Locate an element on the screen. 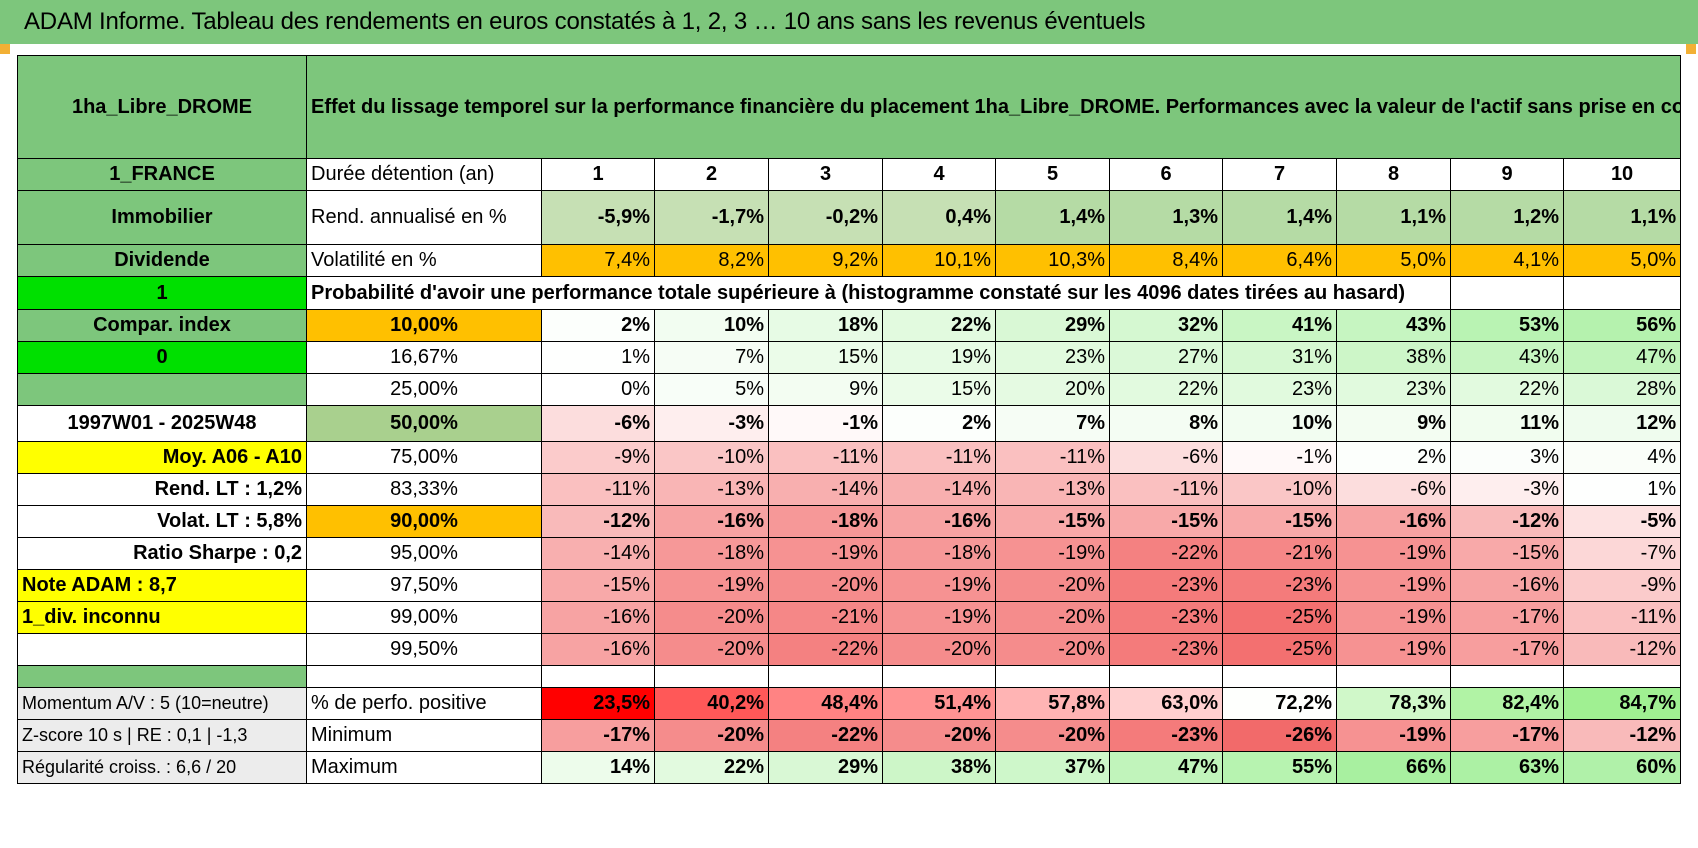 This screenshot has height=848, width=1698. quantile-value: -17% is located at coordinates (1507, 649).